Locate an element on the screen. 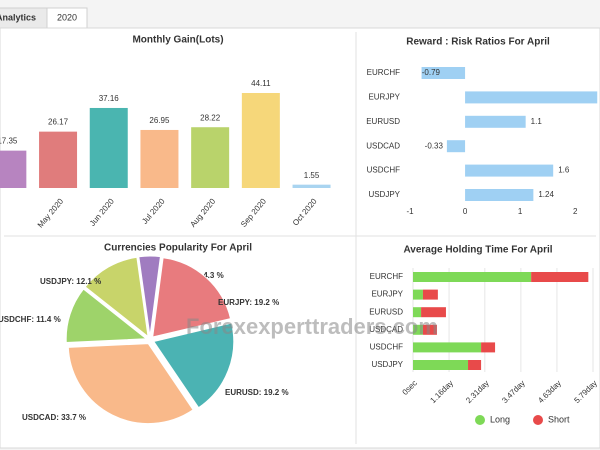 The image size is (600, 450). x-tick-label: 0 is located at coordinates (465, 211).